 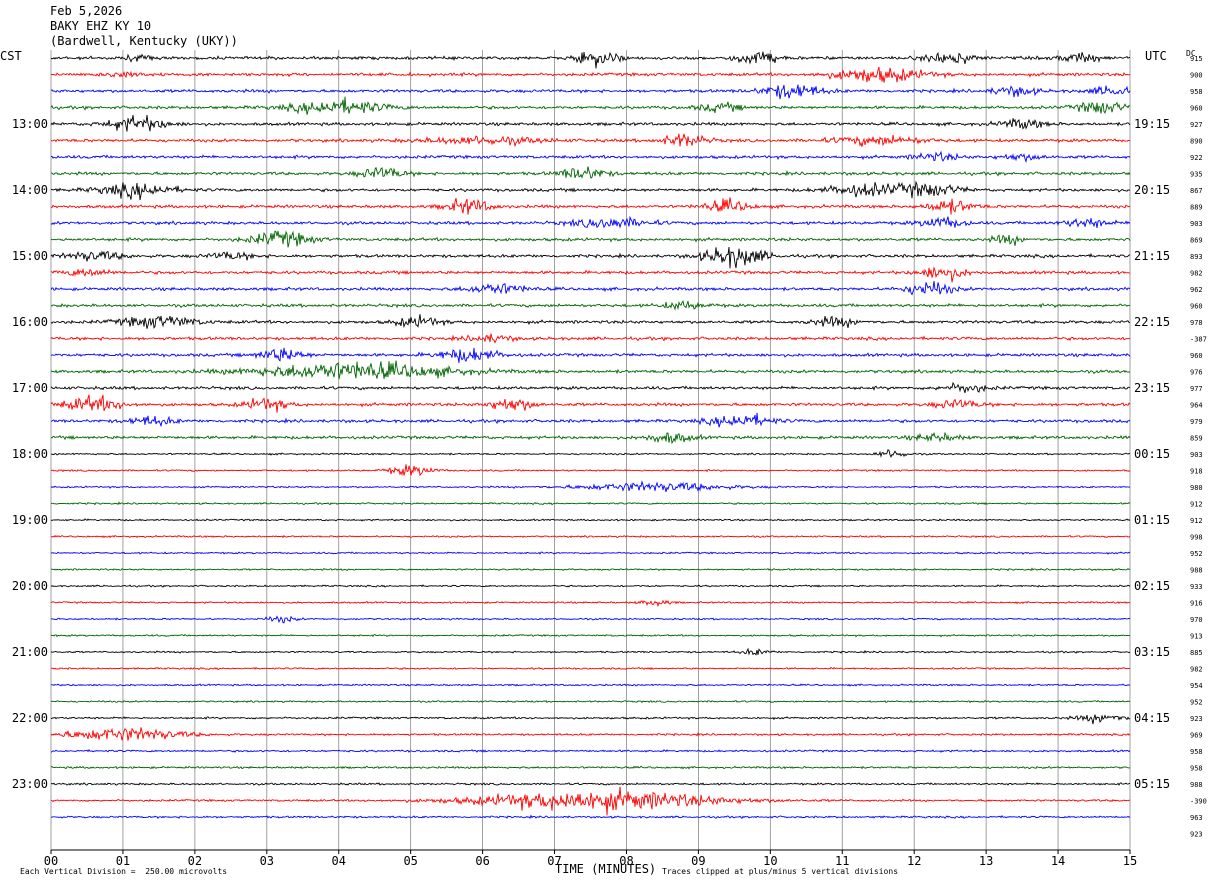 What do you see at coordinates (1196, 488) in the screenshot?
I see `dc-value: 980` at bounding box center [1196, 488].